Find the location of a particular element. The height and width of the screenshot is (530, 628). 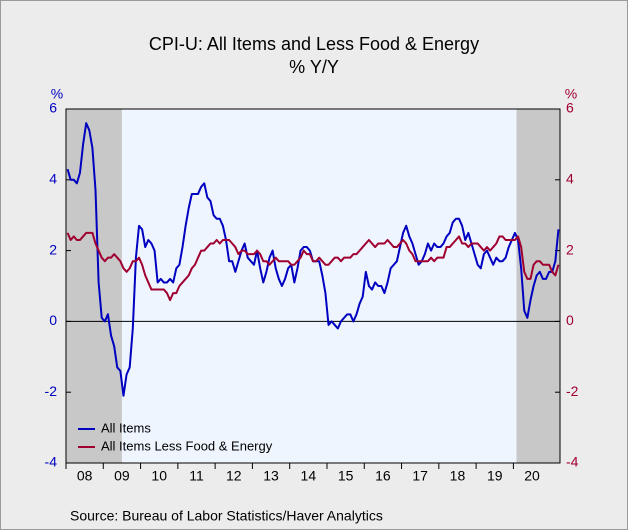

x-tick-label: 09 is located at coordinates (122, 476).